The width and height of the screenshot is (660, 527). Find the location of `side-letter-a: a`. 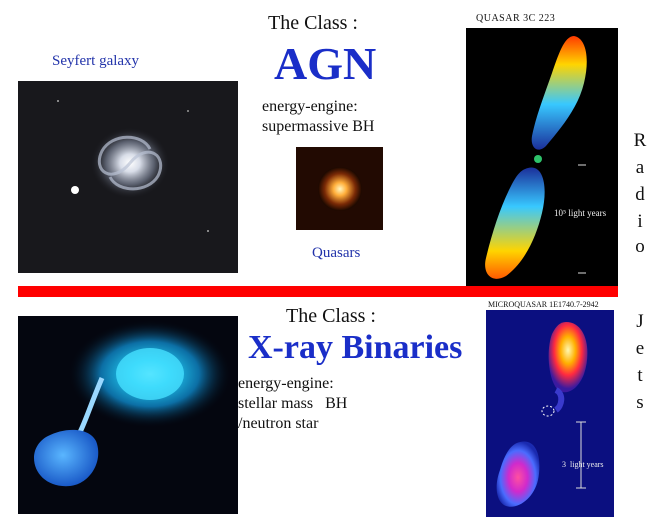

side-letter-a: a is located at coordinates (640, 167).